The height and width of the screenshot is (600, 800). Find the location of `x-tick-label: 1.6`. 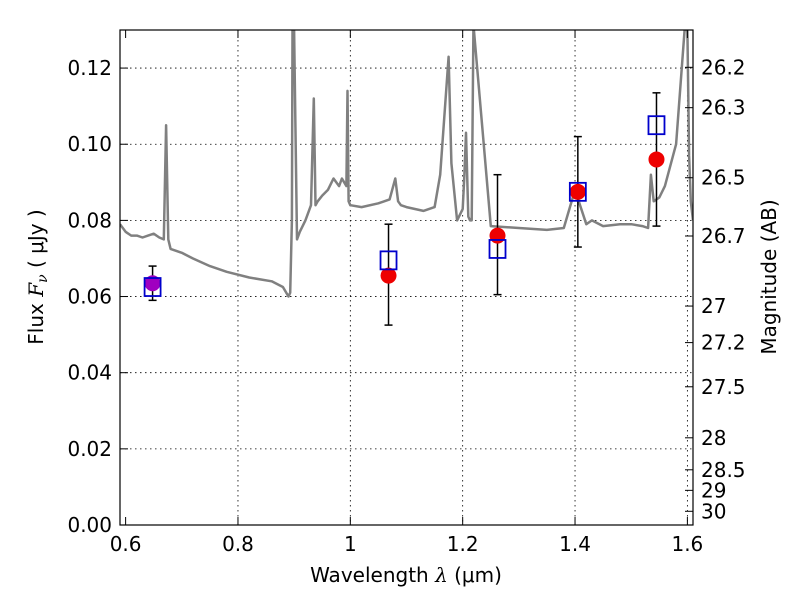

x-tick-label: 1.6 is located at coordinates (687, 544).